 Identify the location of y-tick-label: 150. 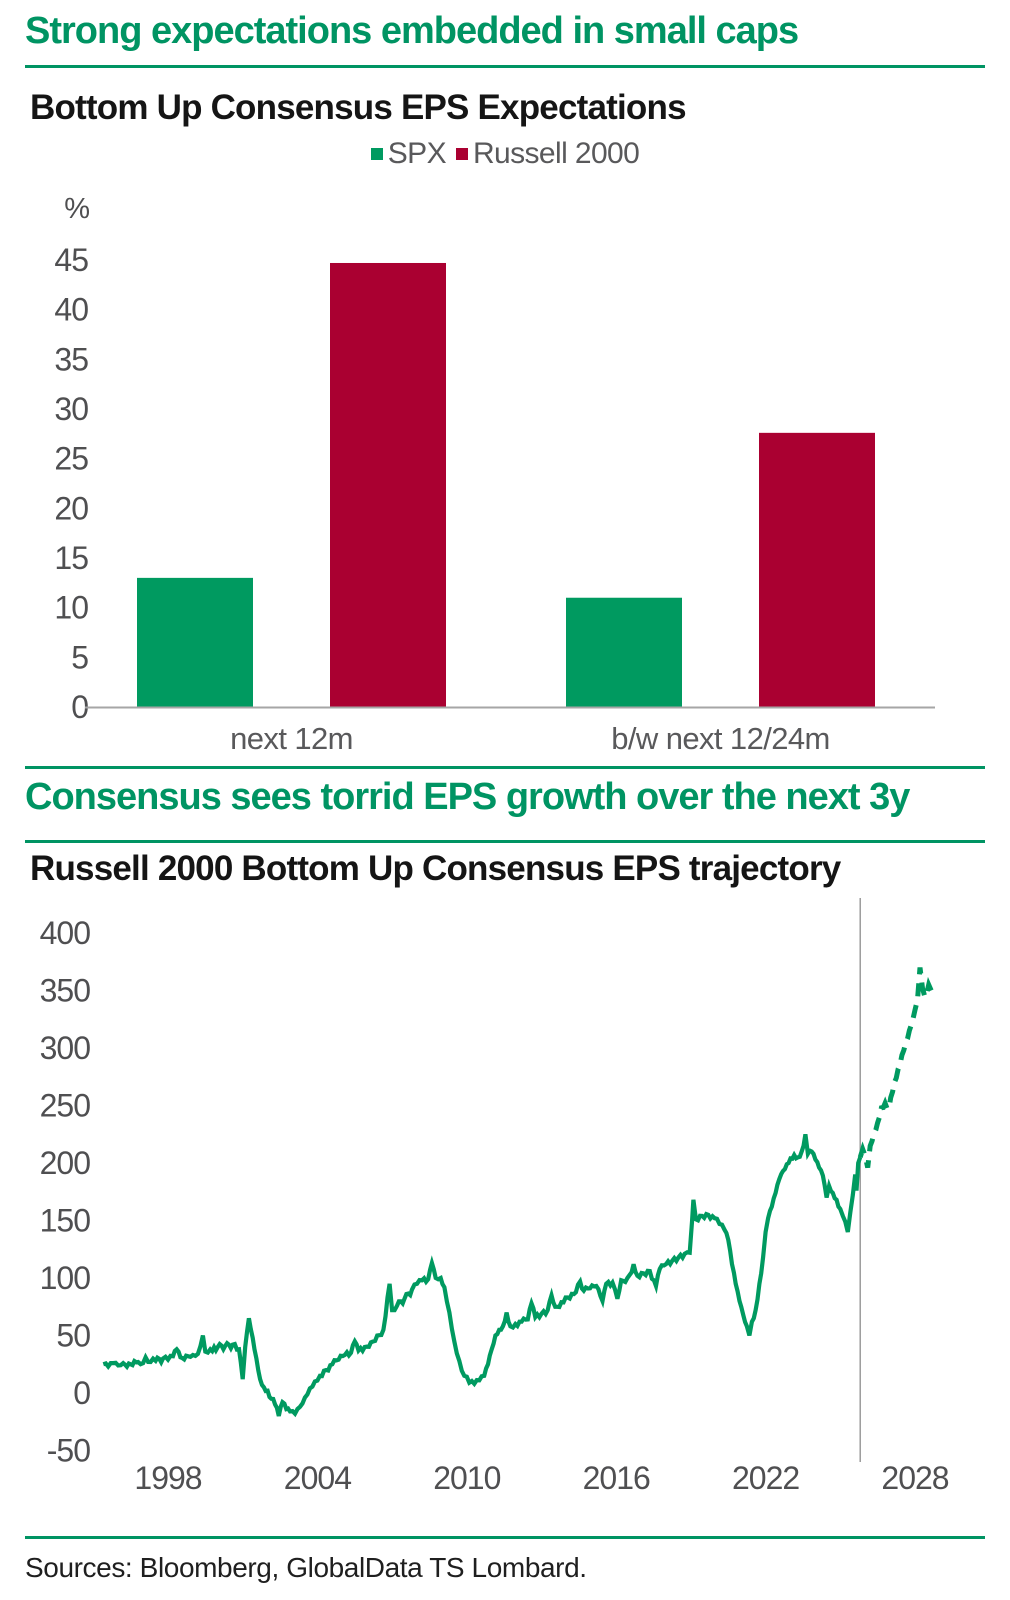
(65, 1221).